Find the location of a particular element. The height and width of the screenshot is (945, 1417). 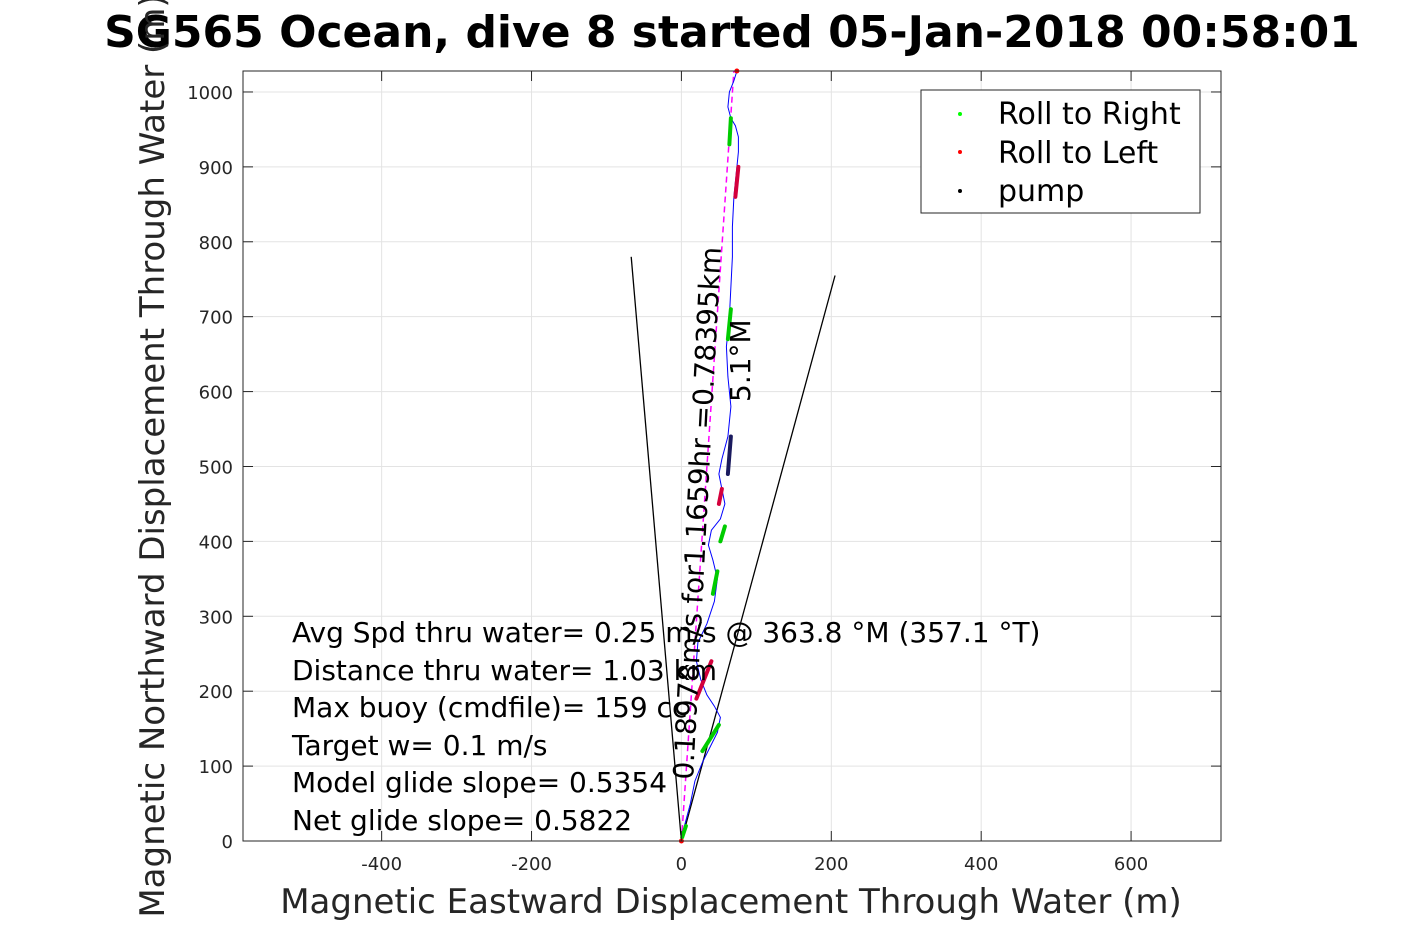

current-heading-annotation: 5.1°M is located at coordinates (740, 360).